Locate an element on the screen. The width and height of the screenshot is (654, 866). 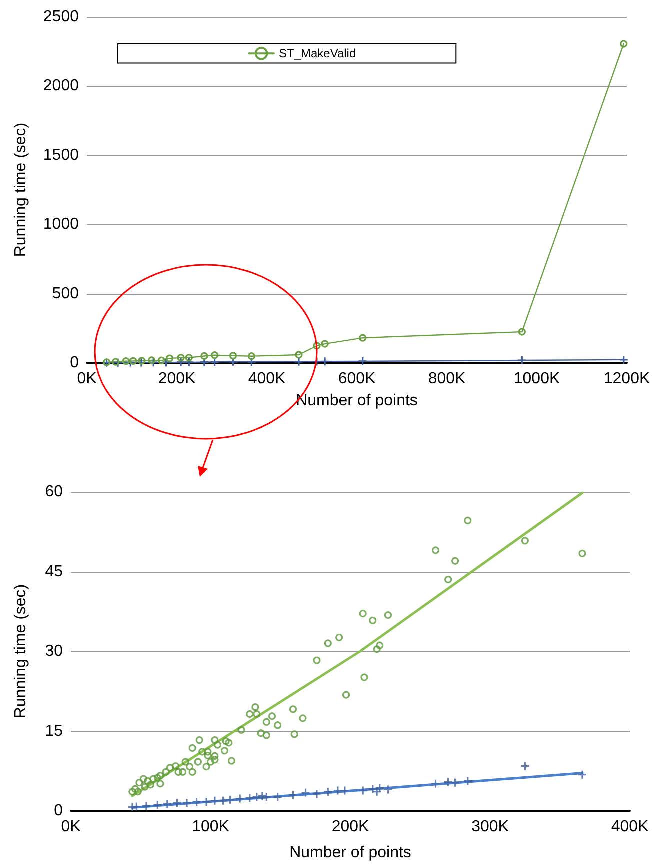
x-tick-label: 100K is located at coordinates (211, 827).